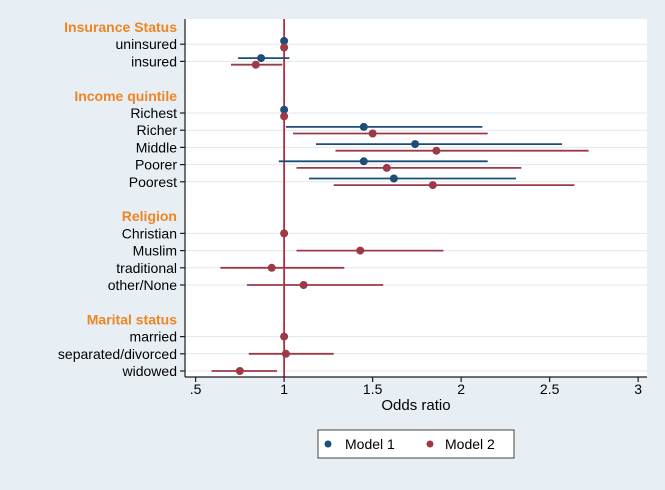  I want to click on legend-model1-label: Model 1, so click(370, 444).